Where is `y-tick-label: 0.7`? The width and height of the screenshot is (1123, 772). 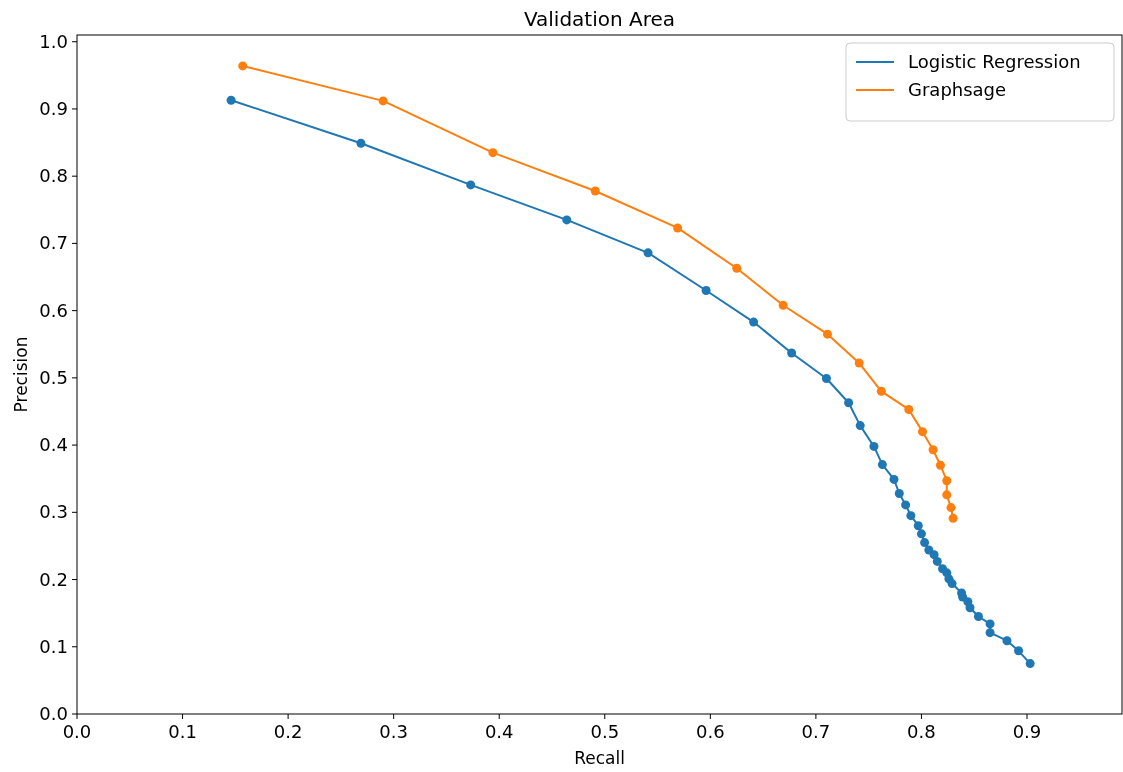 y-tick-label: 0.7 is located at coordinates (53, 243).